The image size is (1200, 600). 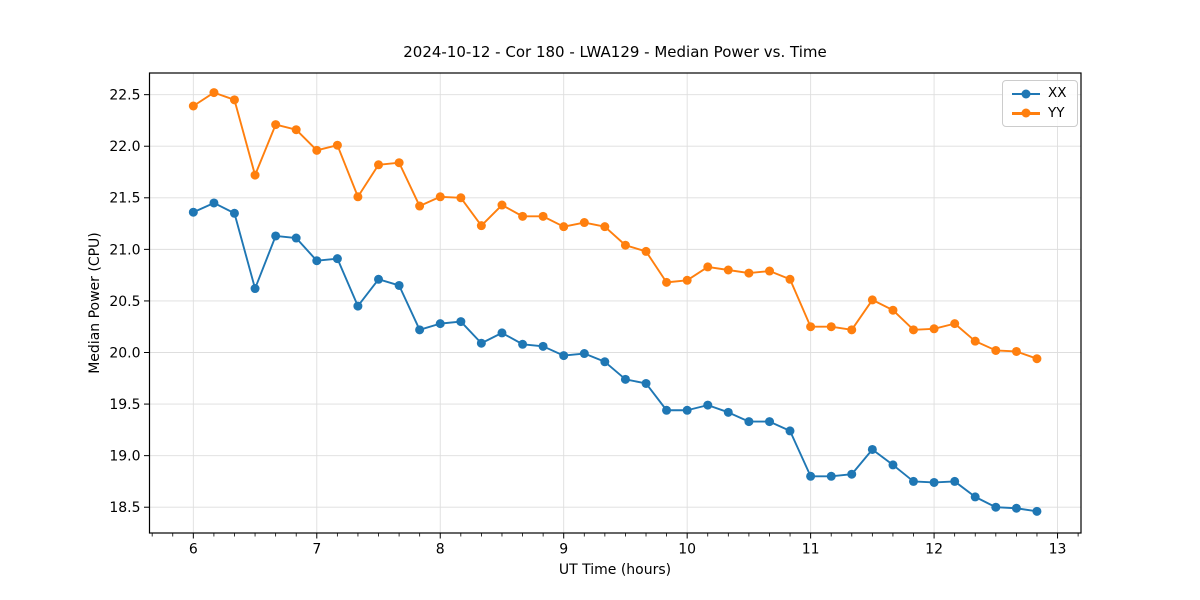 What do you see at coordinates (124, 147) in the screenshot?
I see `y-tick-label: 22.0` at bounding box center [124, 147].